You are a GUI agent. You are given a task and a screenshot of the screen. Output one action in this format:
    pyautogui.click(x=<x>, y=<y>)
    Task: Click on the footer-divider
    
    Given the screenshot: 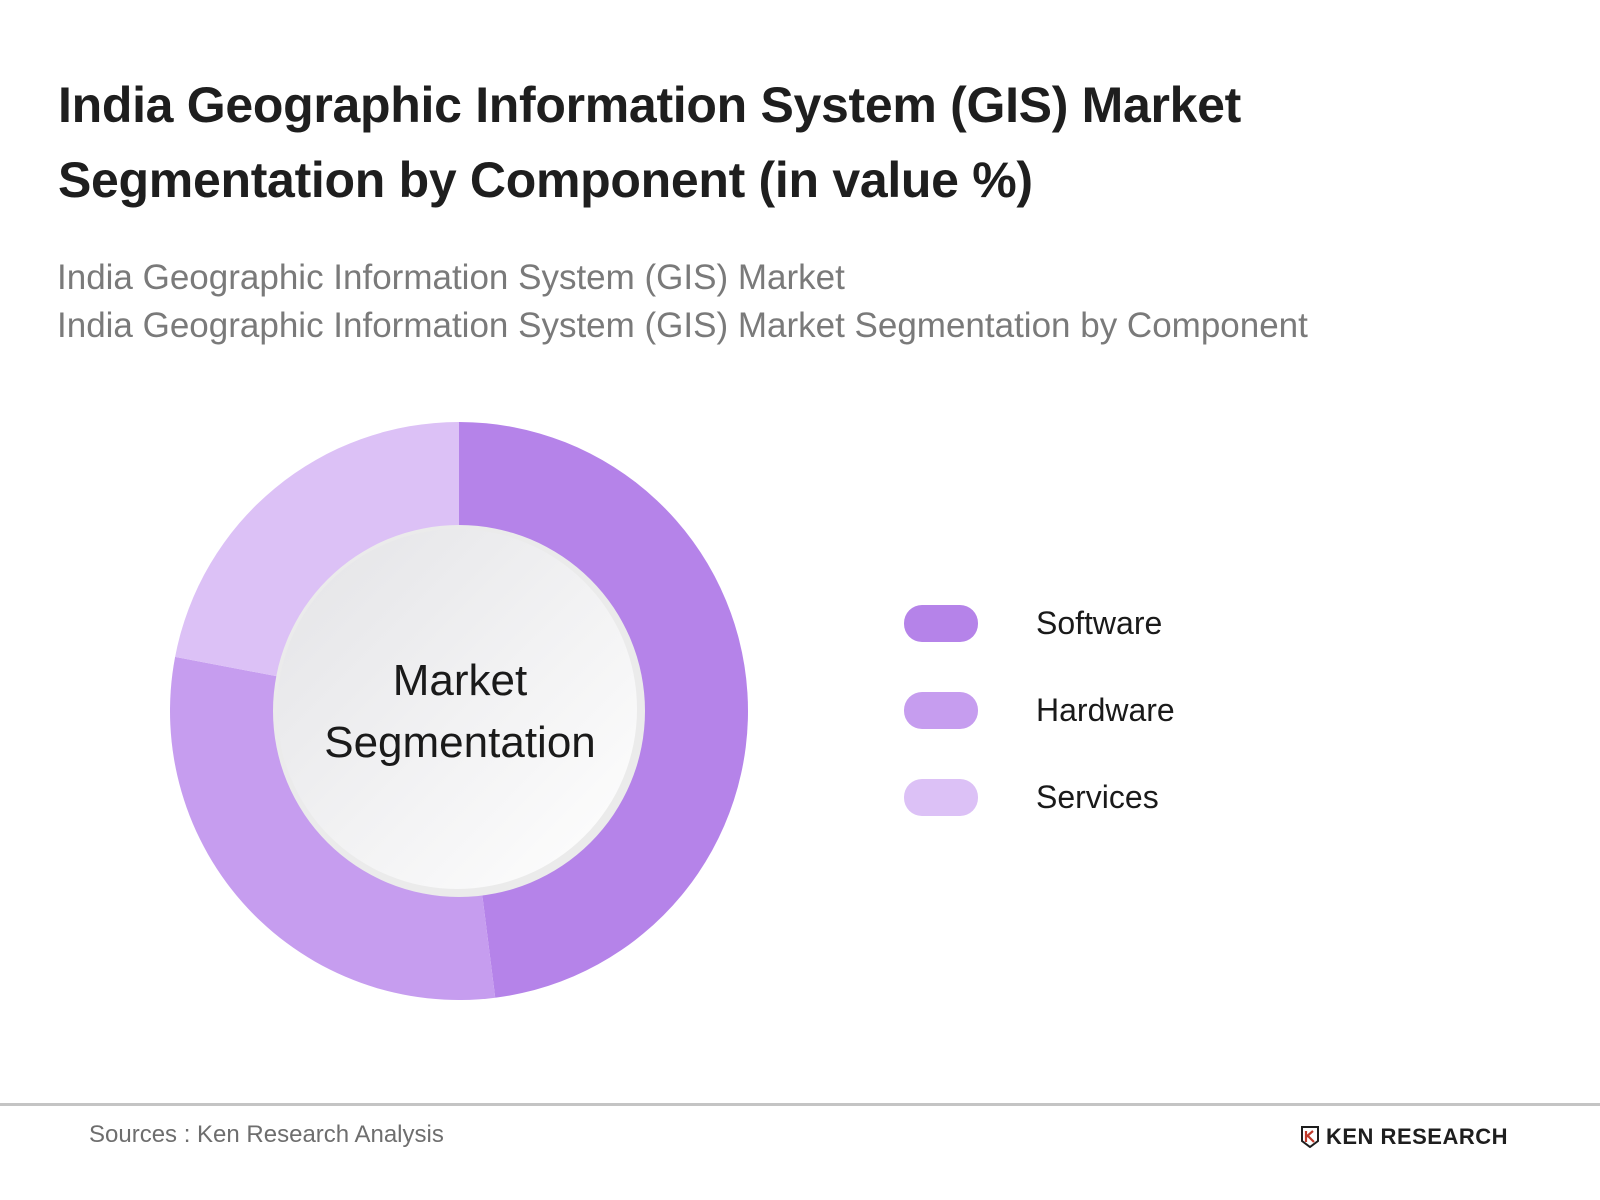 What is the action you would take?
    pyautogui.click(x=800, y=1104)
    